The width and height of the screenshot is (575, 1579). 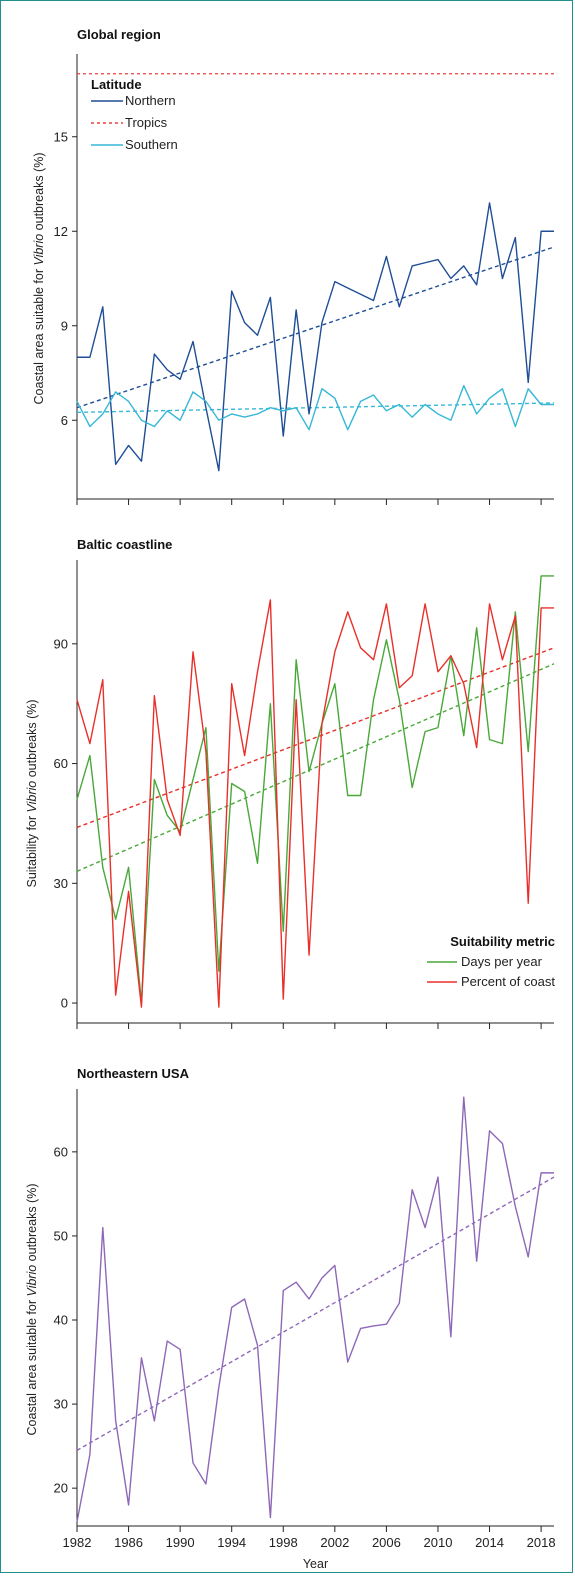 What do you see at coordinates (231, 1542) in the screenshot?
I see `x-tick-label: 1994` at bounding box center [231, 1542].